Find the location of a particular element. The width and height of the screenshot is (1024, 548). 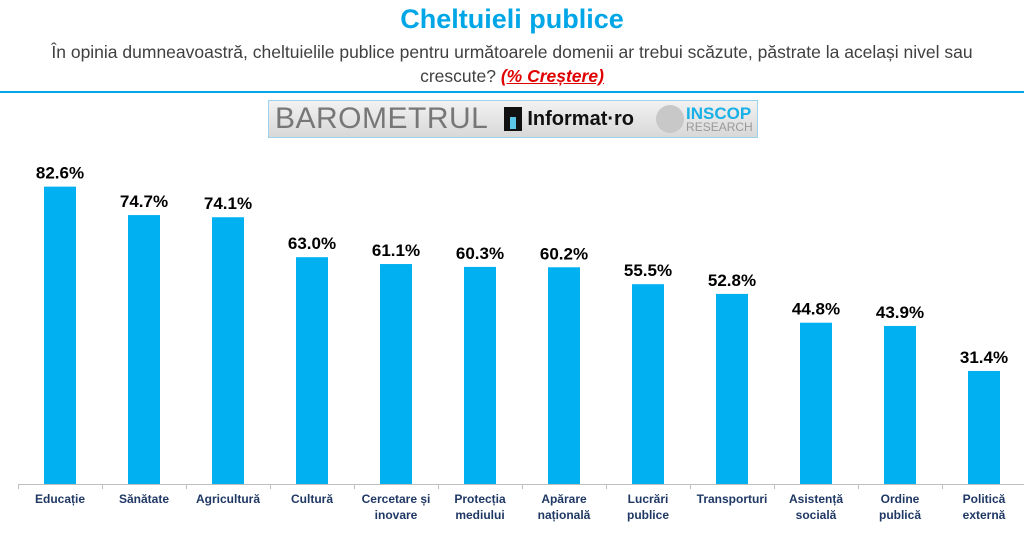

category-label: Transporturi is located at coordinates (732, 499).